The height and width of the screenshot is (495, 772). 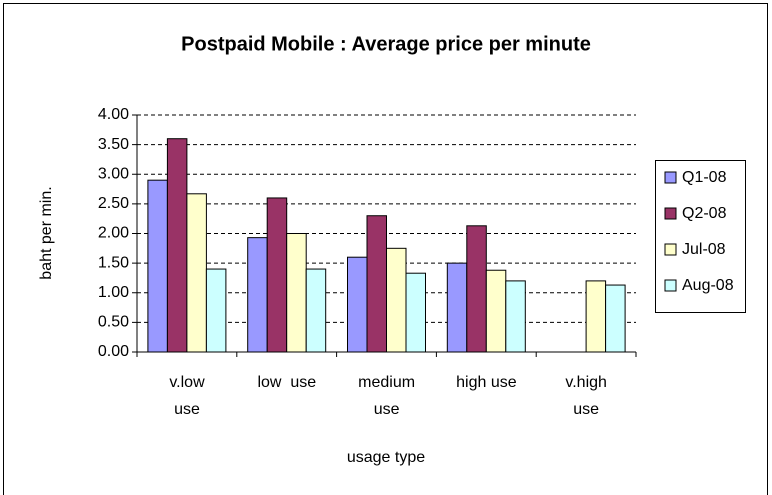 I want to click on y-axis-label: baht per min., so click(x=46, y=232).